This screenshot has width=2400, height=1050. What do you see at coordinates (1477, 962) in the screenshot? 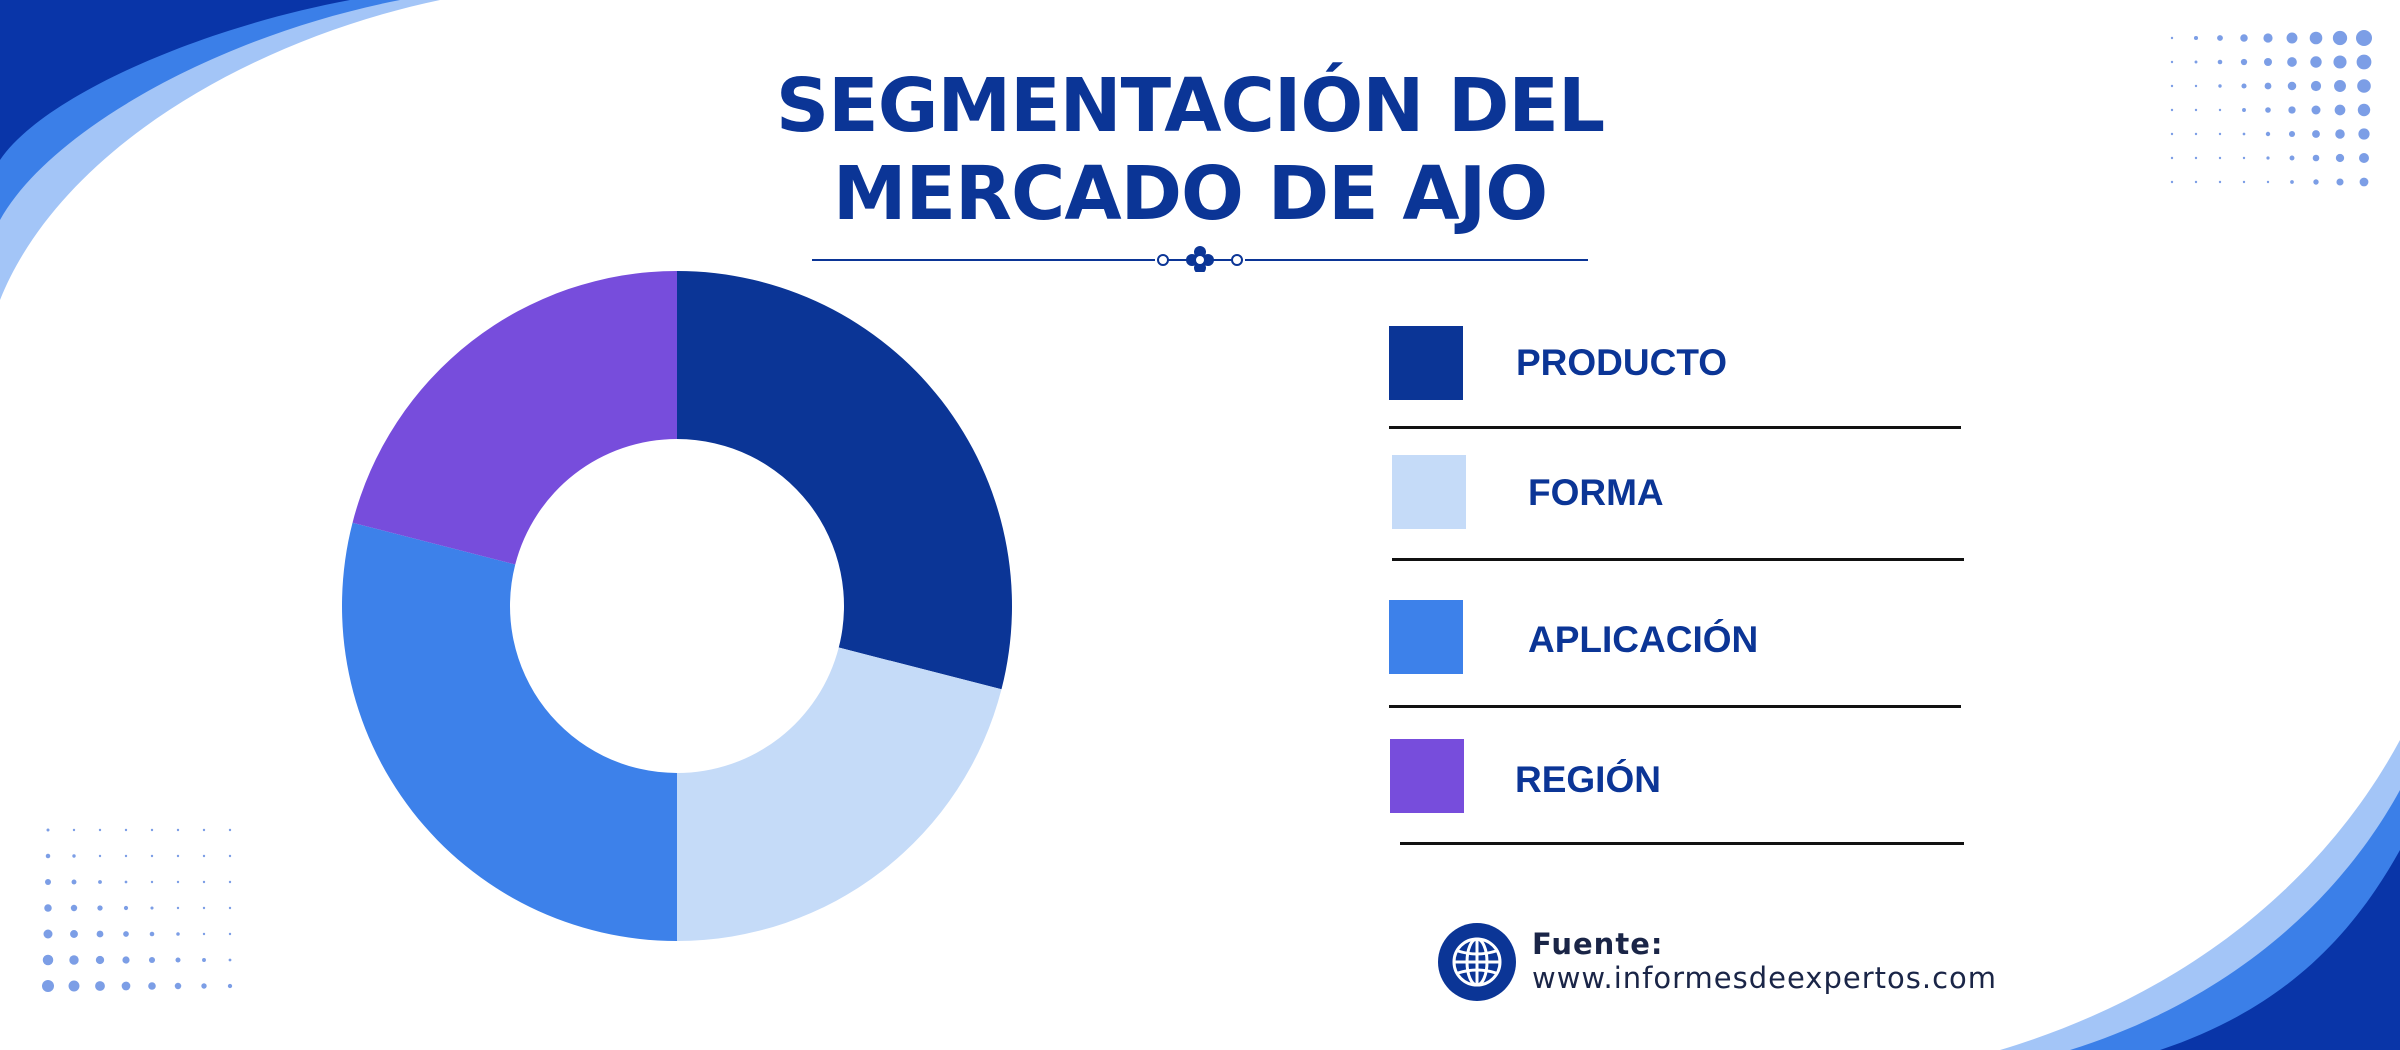
I see `globe-icon` at bounding box center [1477, 962].